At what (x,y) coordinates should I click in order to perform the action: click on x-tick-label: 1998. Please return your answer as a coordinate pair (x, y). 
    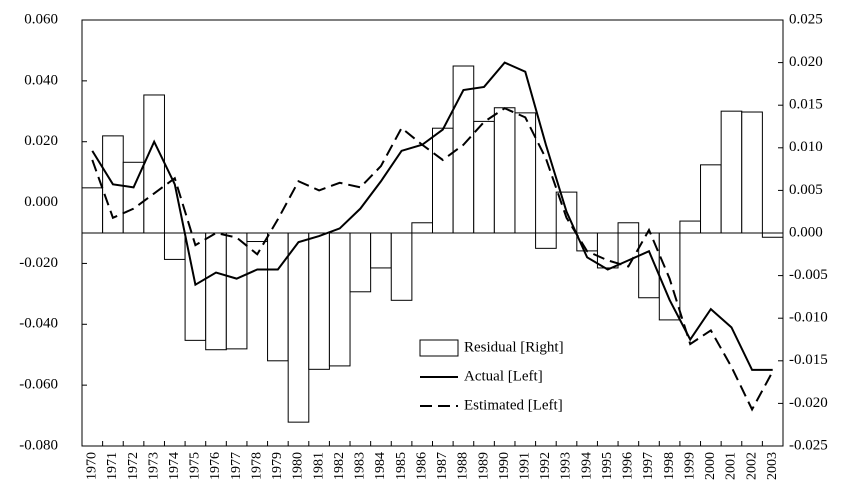
    Looking at the image, I should click on (669, 466).